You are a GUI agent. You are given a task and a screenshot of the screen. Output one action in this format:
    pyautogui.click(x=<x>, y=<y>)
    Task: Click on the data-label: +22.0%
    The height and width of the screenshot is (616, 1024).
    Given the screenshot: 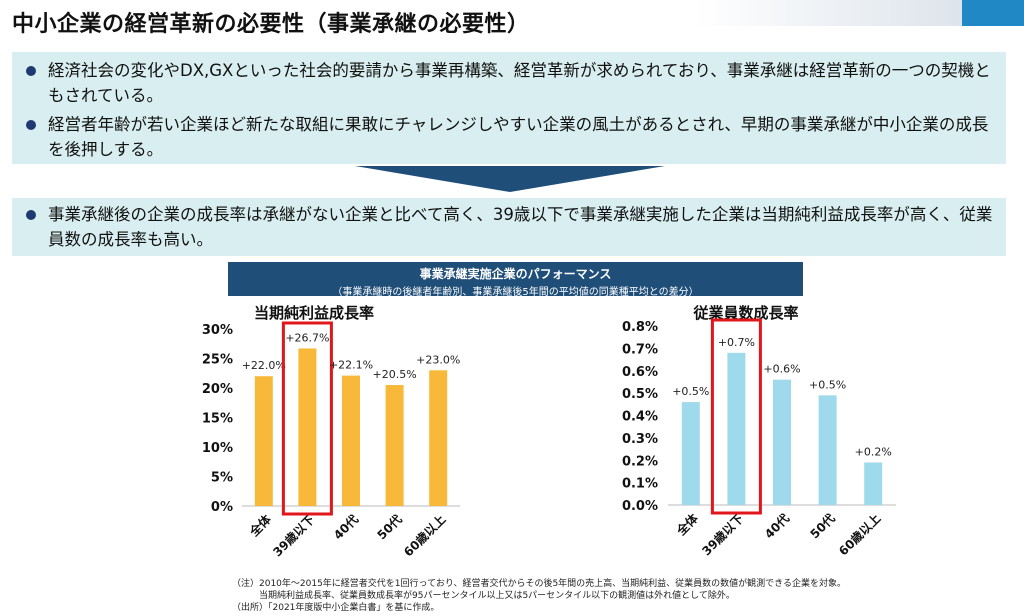 What is the action you would take?
    pyautogui.click(x=264, y=365)
    